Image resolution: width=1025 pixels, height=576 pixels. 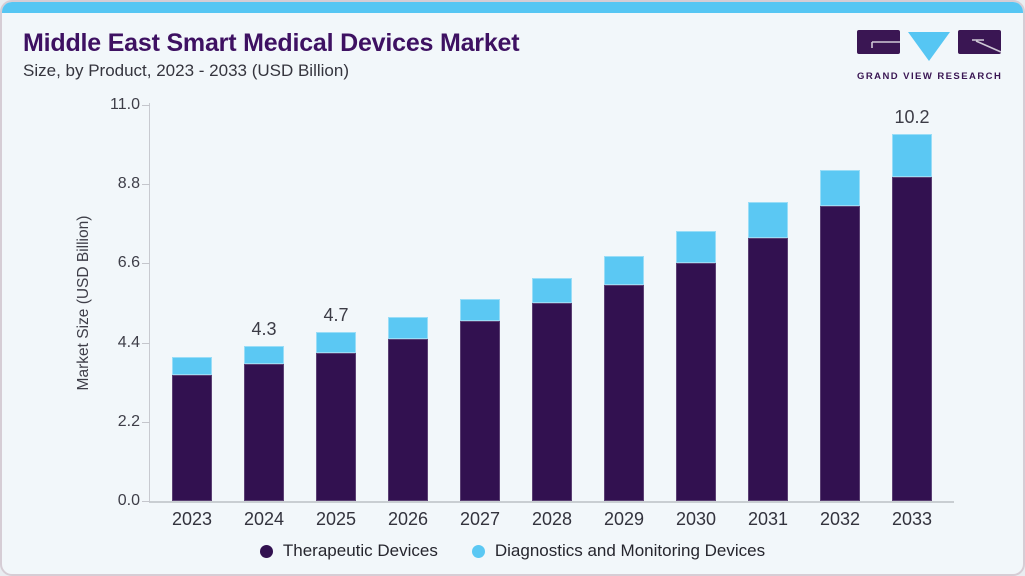 I want to click on logo-g-icon, so click(x=878, y=42).